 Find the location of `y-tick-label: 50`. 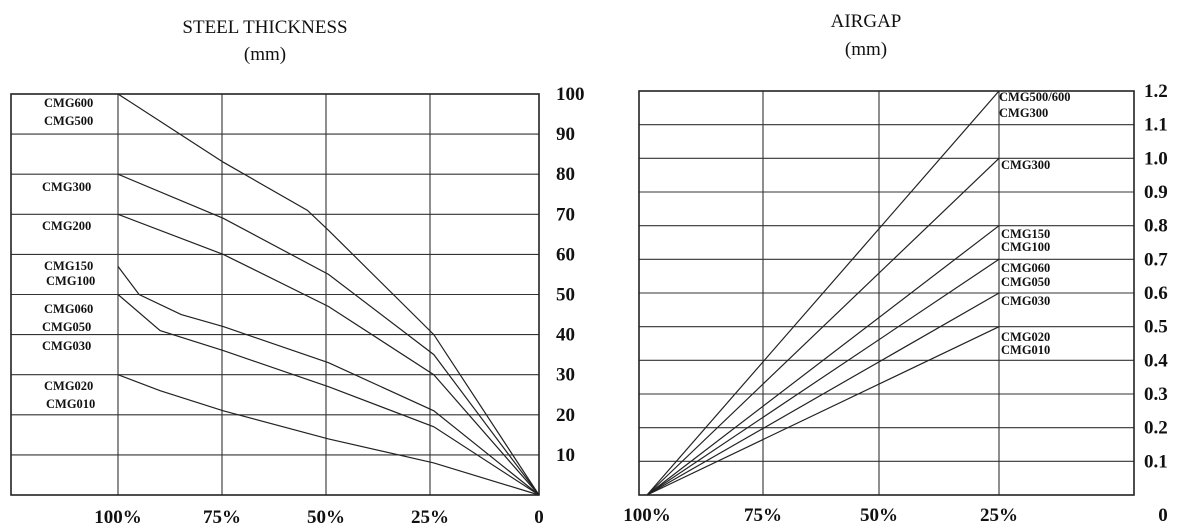

y-tick-label: 50 is located at coordinates (565, 295).